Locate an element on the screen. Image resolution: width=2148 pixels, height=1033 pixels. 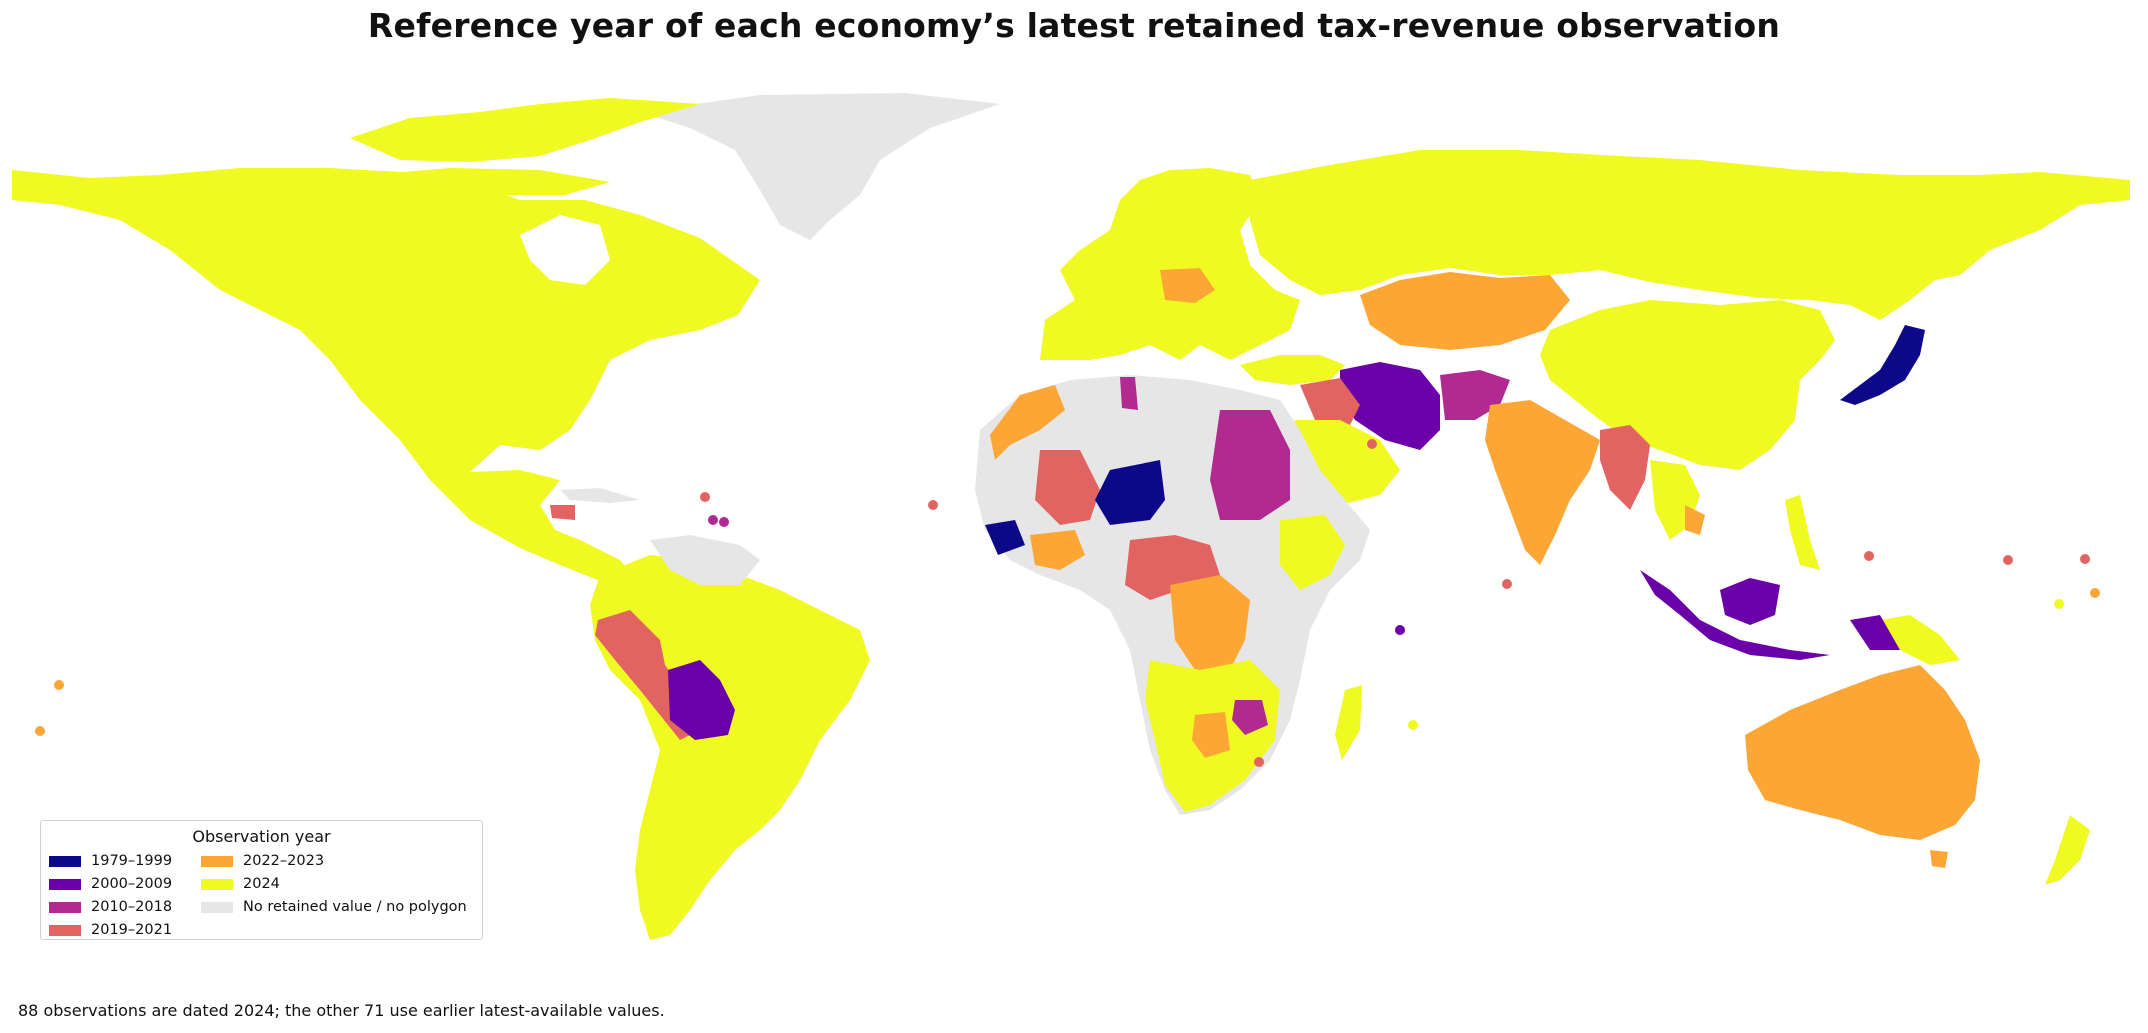
region-madagascar is located at coordinates (1348, 722).